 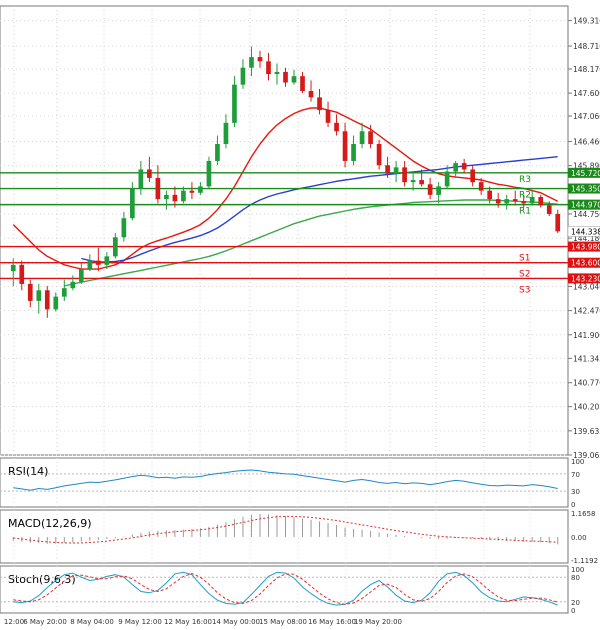 I want to click on macd-label: MACD(12,26,9), so click(x=50, y=523).